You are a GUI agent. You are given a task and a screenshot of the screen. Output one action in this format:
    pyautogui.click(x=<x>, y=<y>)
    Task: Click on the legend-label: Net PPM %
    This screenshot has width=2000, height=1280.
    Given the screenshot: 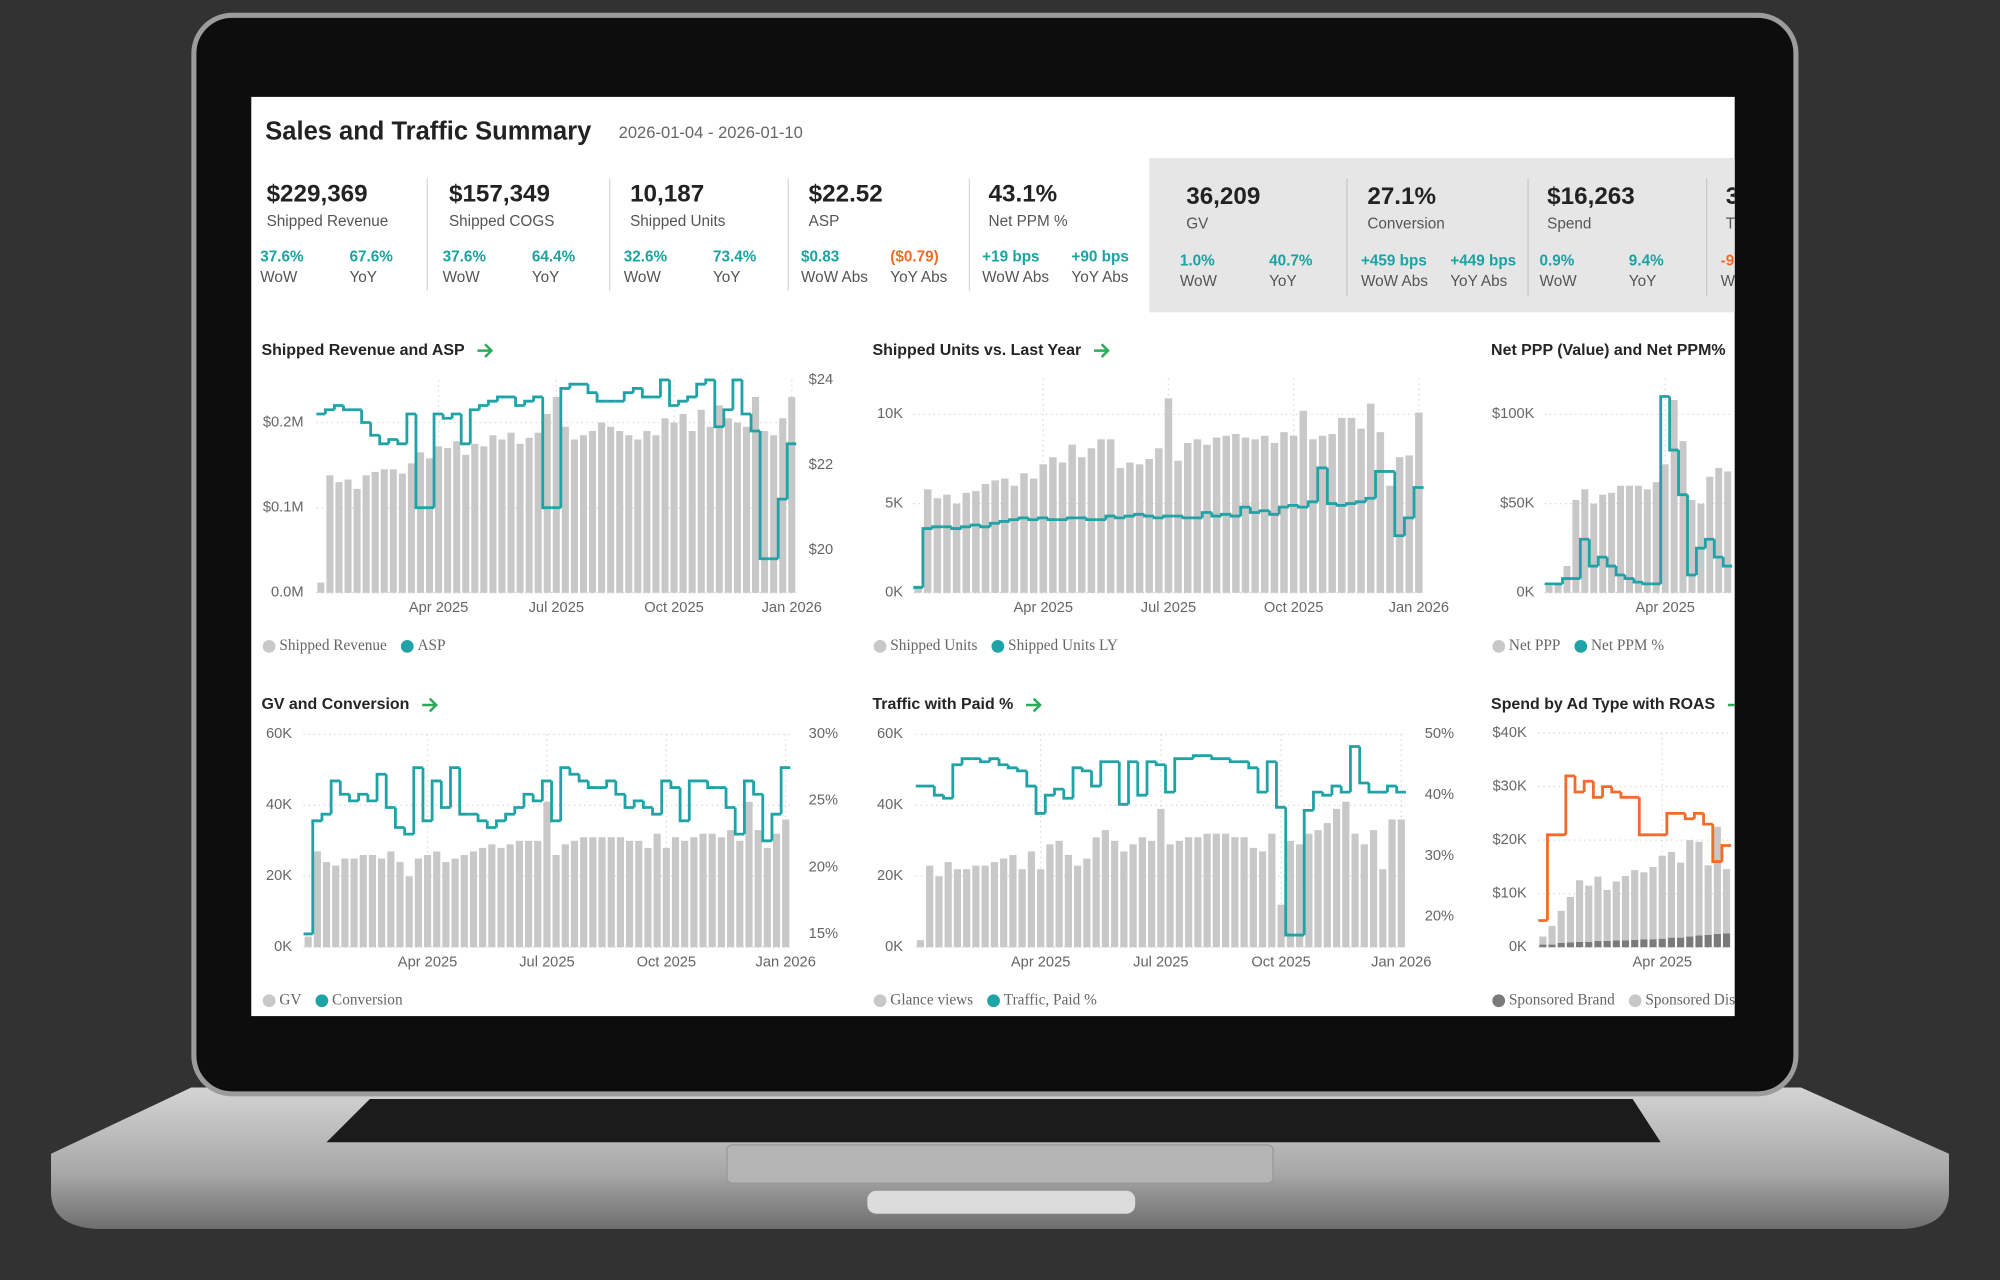 What is the action you would take?
    pyautogui.click(x=1627, y=645)
    